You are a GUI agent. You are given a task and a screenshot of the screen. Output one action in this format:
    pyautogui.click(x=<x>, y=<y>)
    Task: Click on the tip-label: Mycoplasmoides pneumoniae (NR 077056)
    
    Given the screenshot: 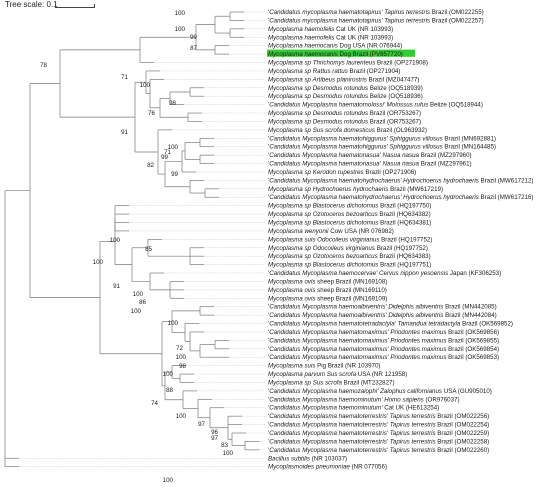 What is the action you would take?
    pyautogui.click(x=327, y=467)
    